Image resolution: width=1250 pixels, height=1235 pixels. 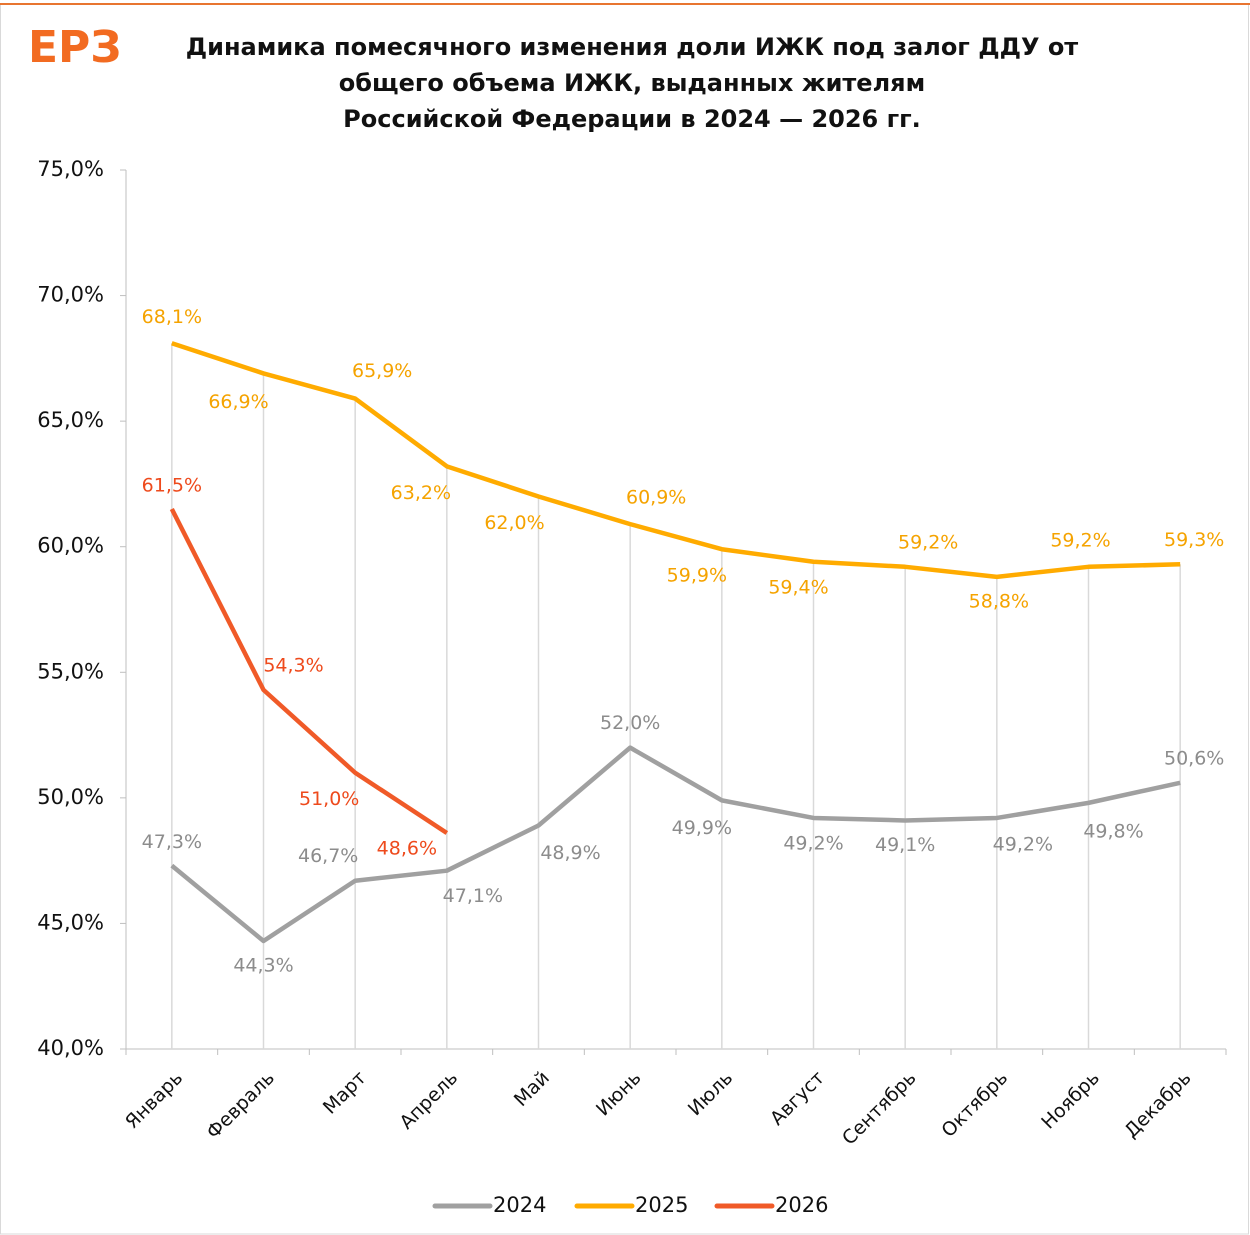 What do you see at coordinates (632, 119) in the screenshot?
I see `chart-title: Российской Федерации в 2024 — 2026 гг.` at bounding box center [632, 119].